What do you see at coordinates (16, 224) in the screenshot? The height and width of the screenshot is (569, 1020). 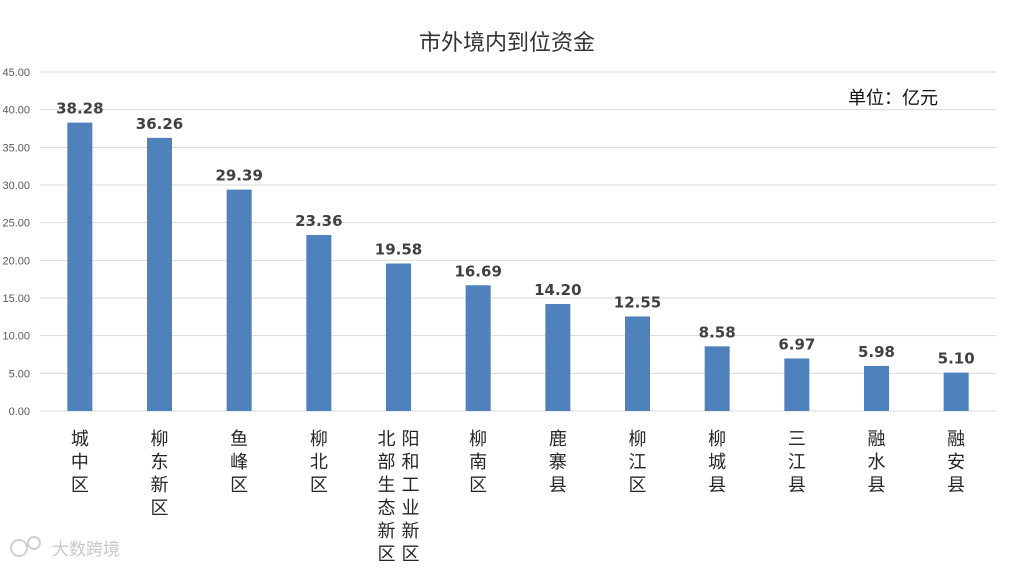 I see `y-tick-label: 25.00` at bounding box center [16, 224].